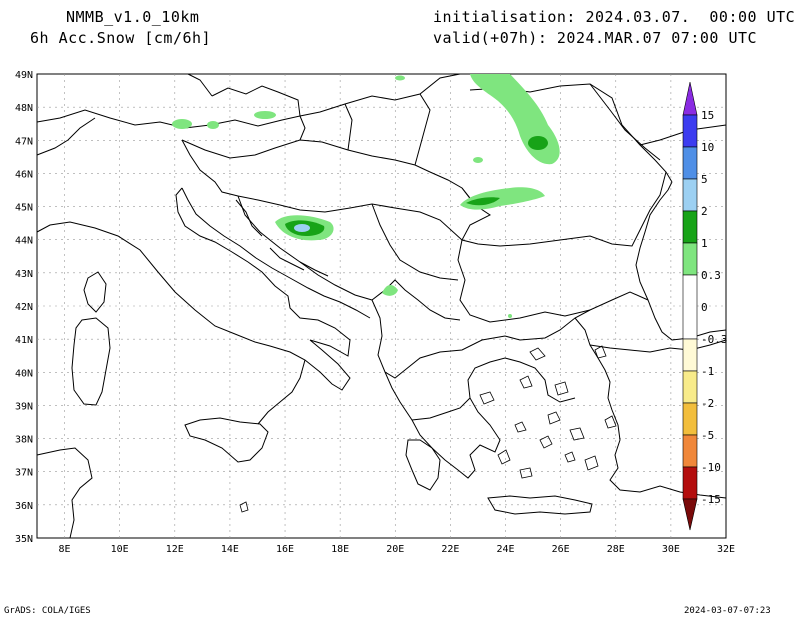 This screenshot has width=800, height=618. Describe the element at coordinates (24, 539) in the screenshot. I see `latitude-label: 35N` at that location.